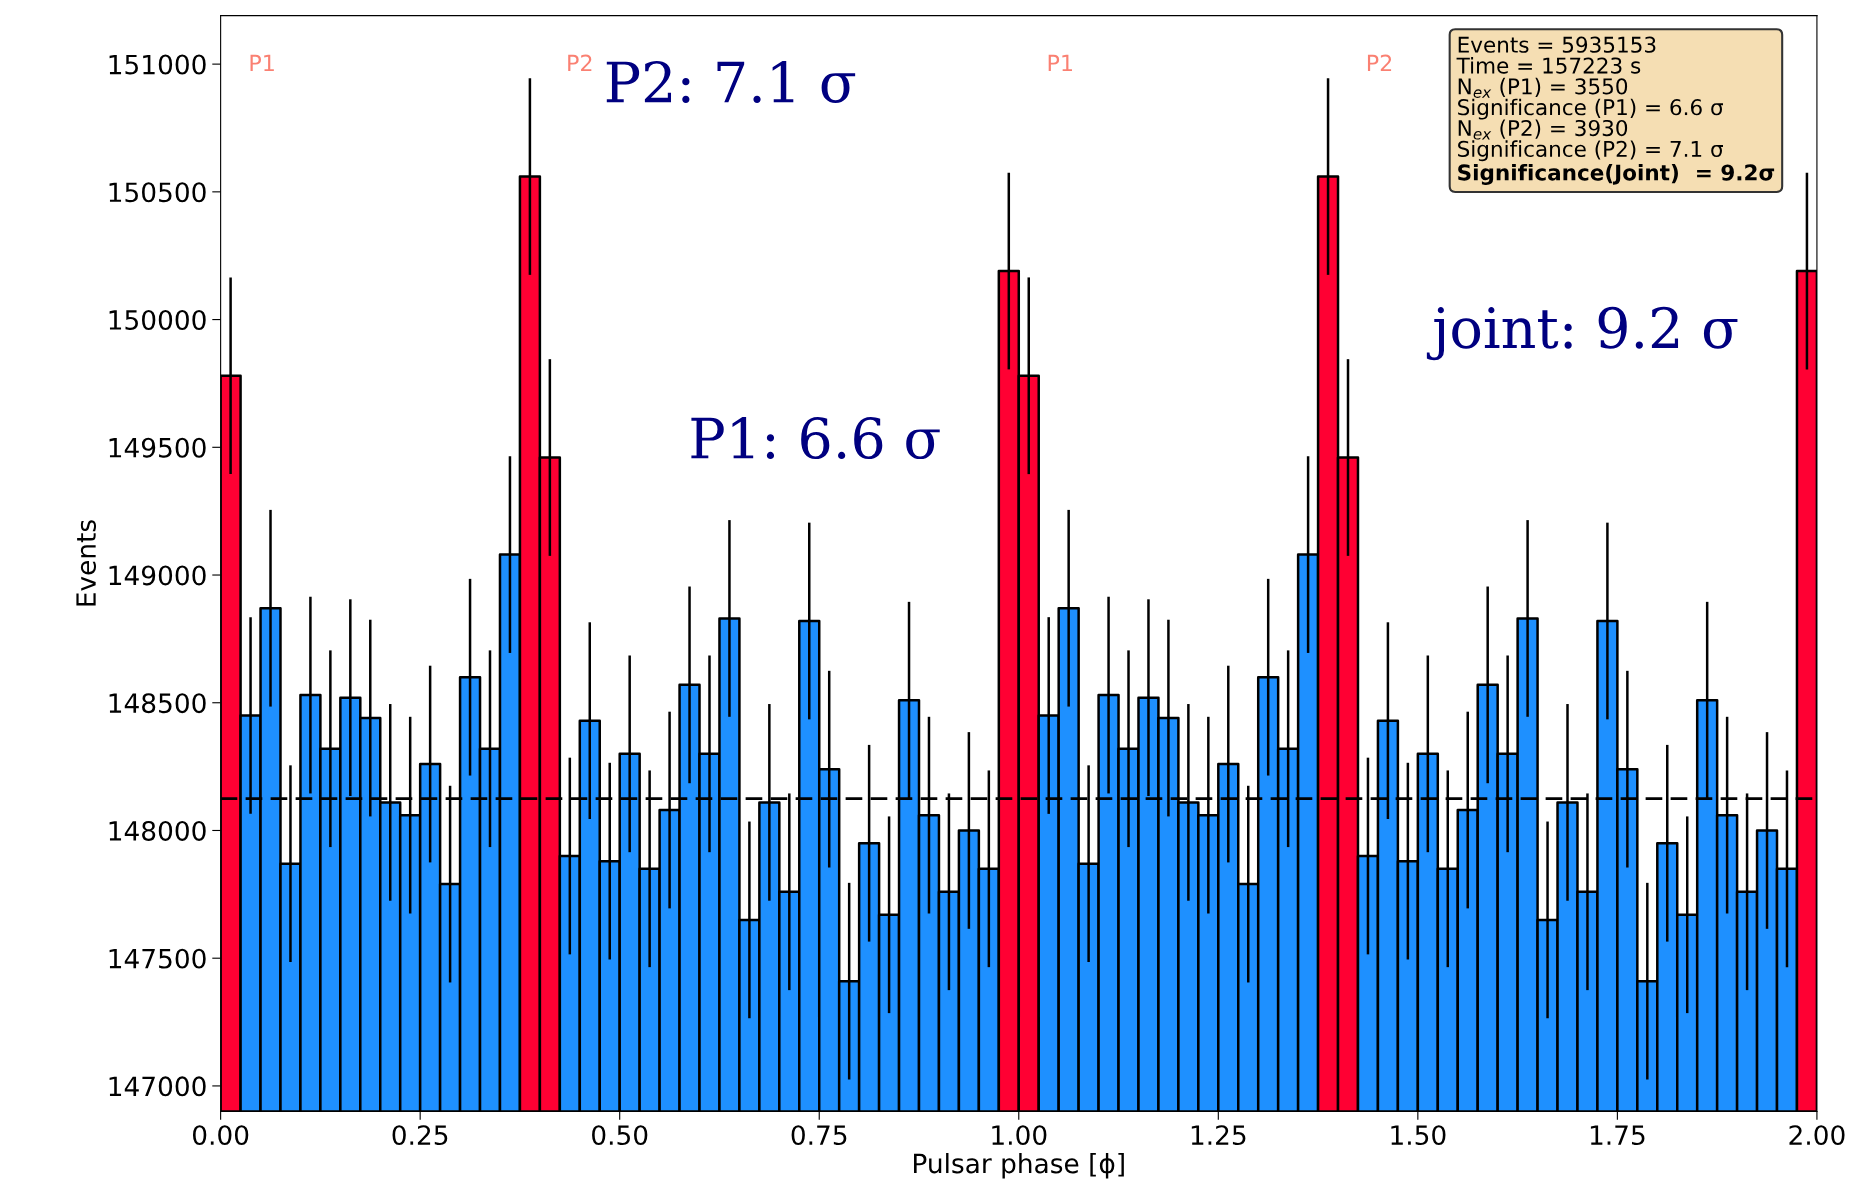  What do you see at coordinates (620, 1135) in the screenshot?
I see `x-tick-label: 0.50` at bounding box center [620, 1135].